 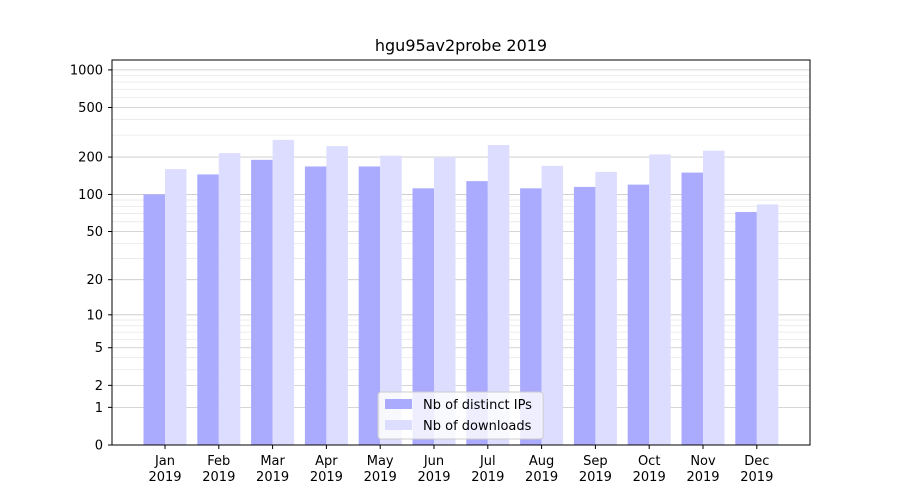 What do you see at coordinates (380, 469) in the screenshot?
I see `x-tick-label: May 2019` at bounding box center [380, 469].